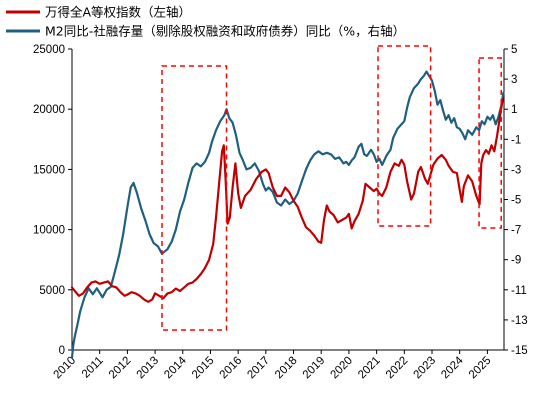 The height and width of the screenshot is (400, 550). What do you see at coordinates (203, 368) in the screenshot?
I see `x-tick-label: 2015` at bounding box center [203, 368].